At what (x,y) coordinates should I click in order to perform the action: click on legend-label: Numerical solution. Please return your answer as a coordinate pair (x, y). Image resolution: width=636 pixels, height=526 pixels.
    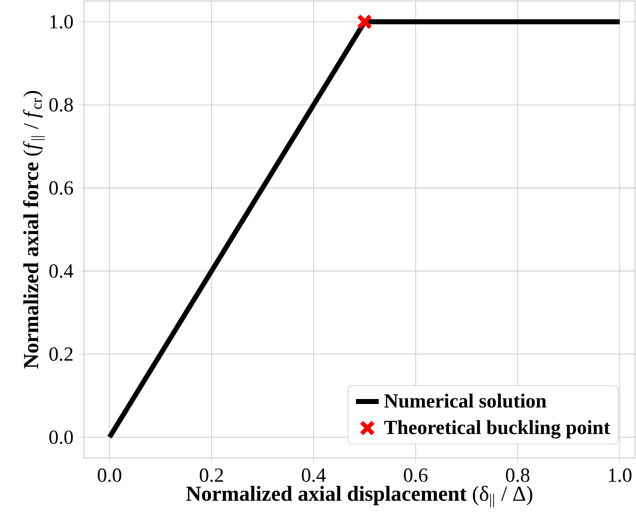
    Looking at the image, I should click on (465, 401).